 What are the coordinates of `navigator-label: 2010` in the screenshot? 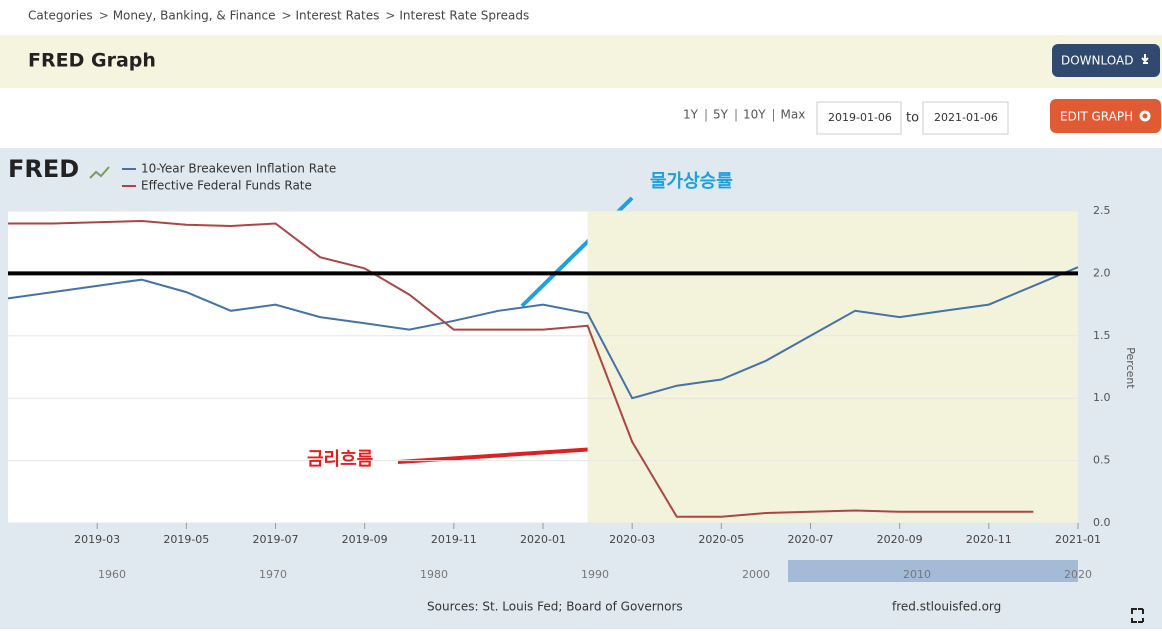 It's located at (917, 574).